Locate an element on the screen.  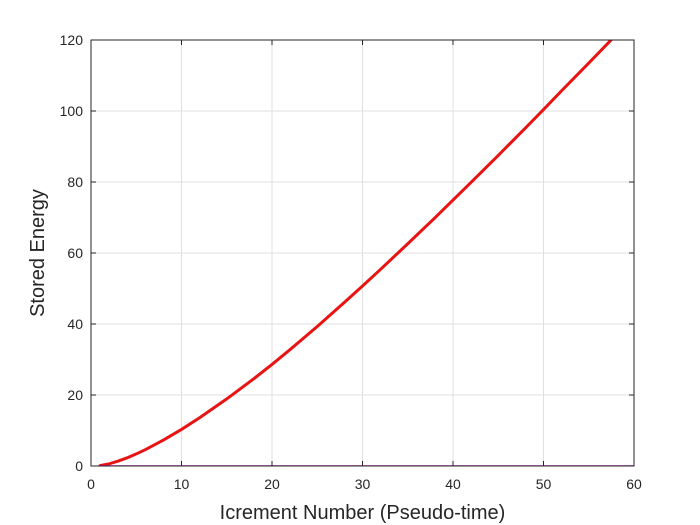
x-tick-labels: 0 10 20 30 40 50 60 is located at coordinates (364, 484).